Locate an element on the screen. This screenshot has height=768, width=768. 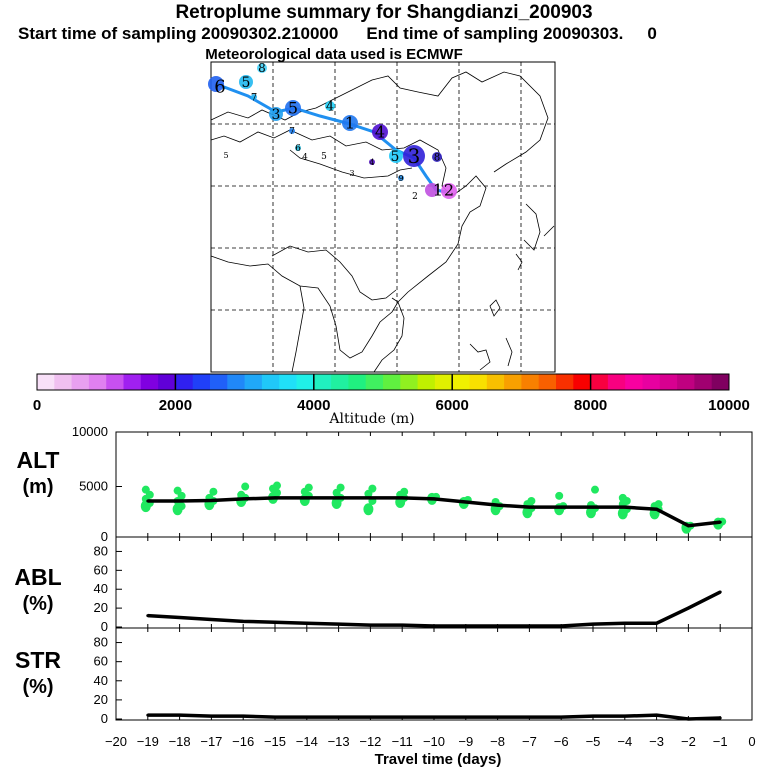
x-tick-label: −11 is located at coordinates (402, 741).